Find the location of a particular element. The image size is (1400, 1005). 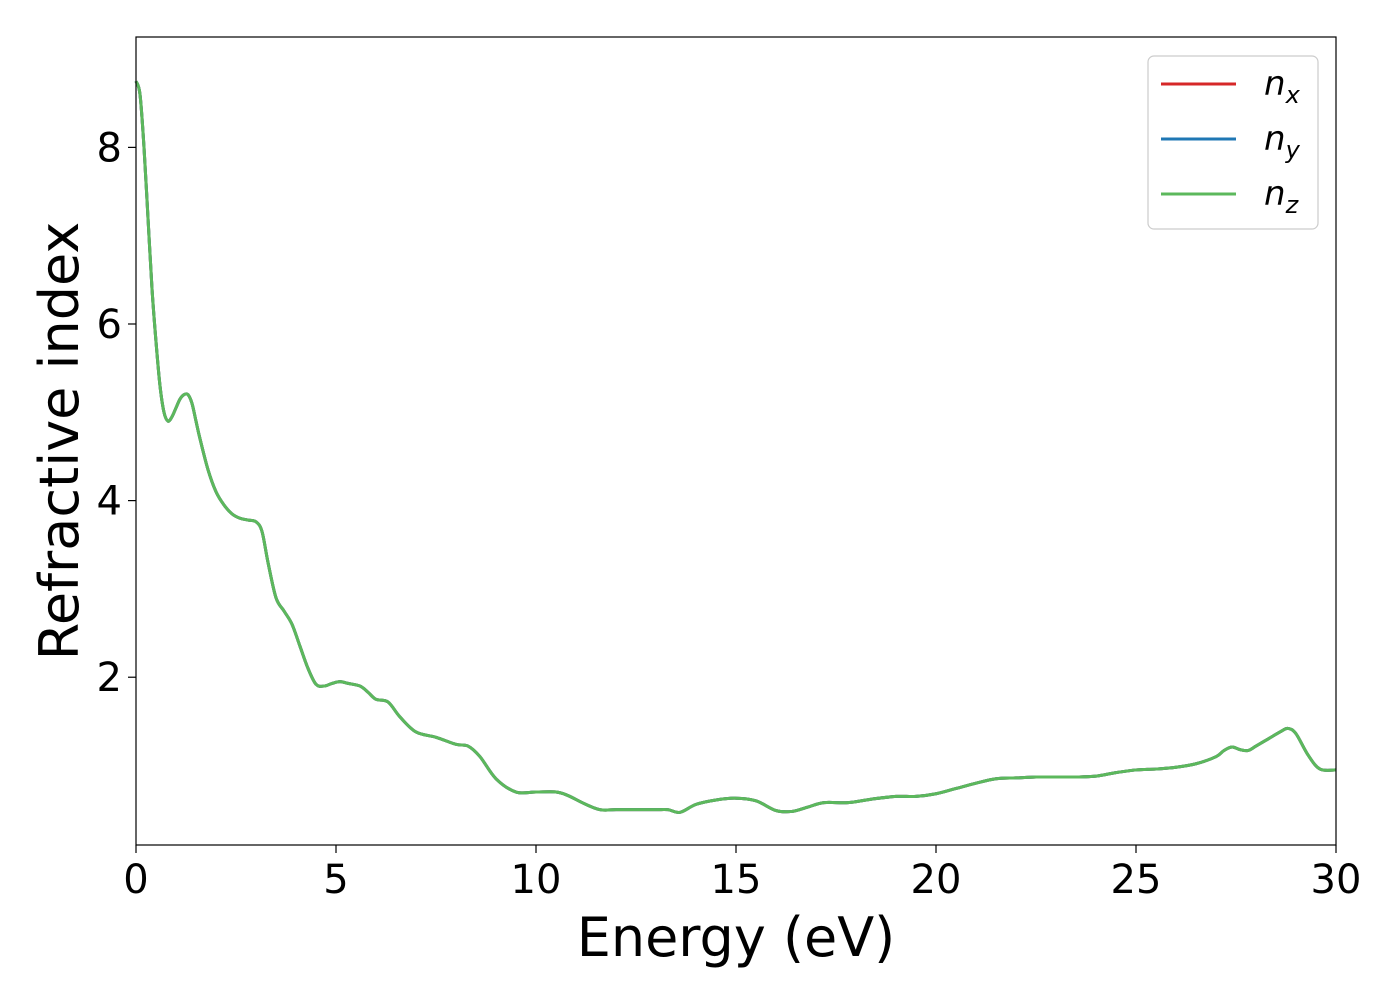

legend: nx ny nz is located at coordinates (1233, 142).